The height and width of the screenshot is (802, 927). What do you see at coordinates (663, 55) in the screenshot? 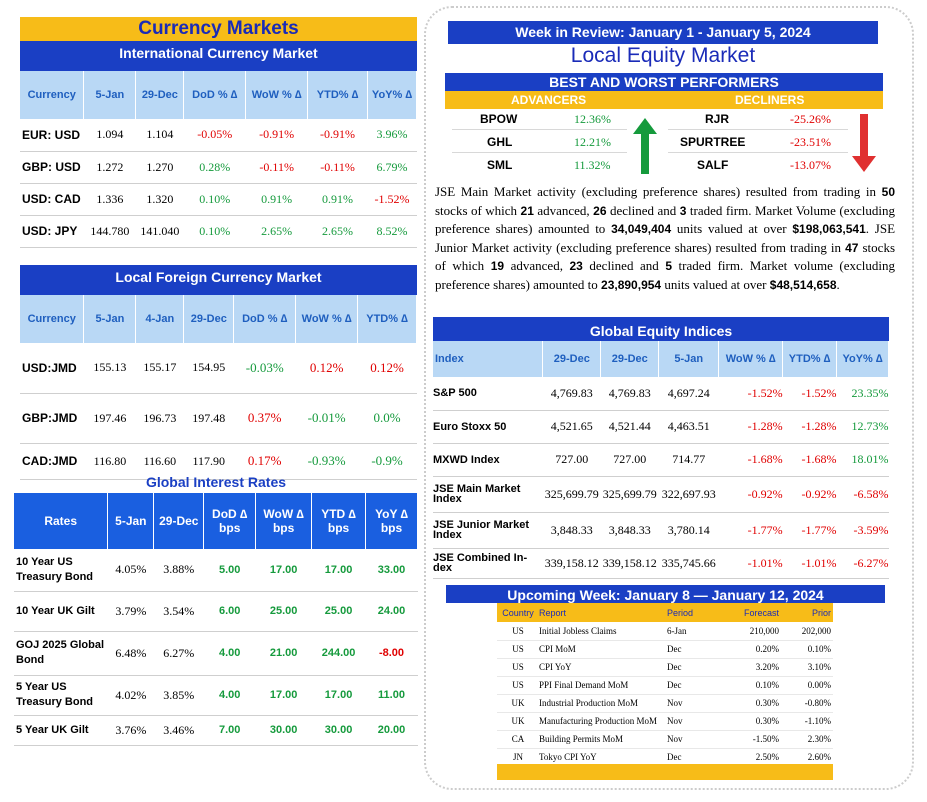
I see `local-equity-title: Local Equity Market` at bounding box center [663, 55].